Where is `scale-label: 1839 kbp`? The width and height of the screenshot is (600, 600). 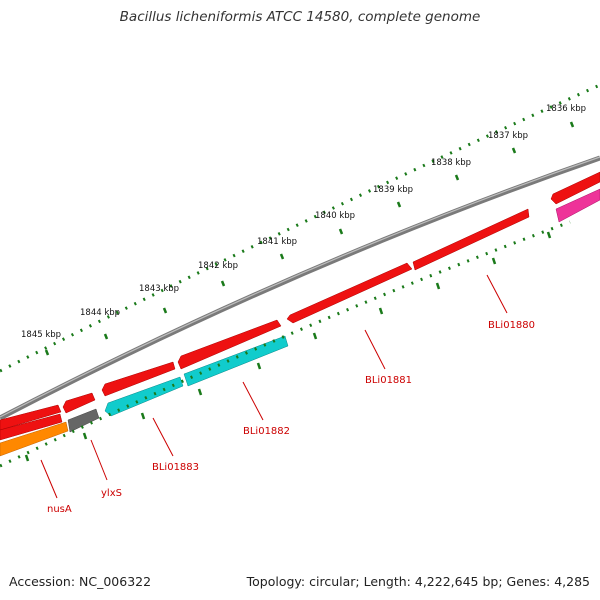
scale-label: 1839 kbp is located at coordinates (393, 190).